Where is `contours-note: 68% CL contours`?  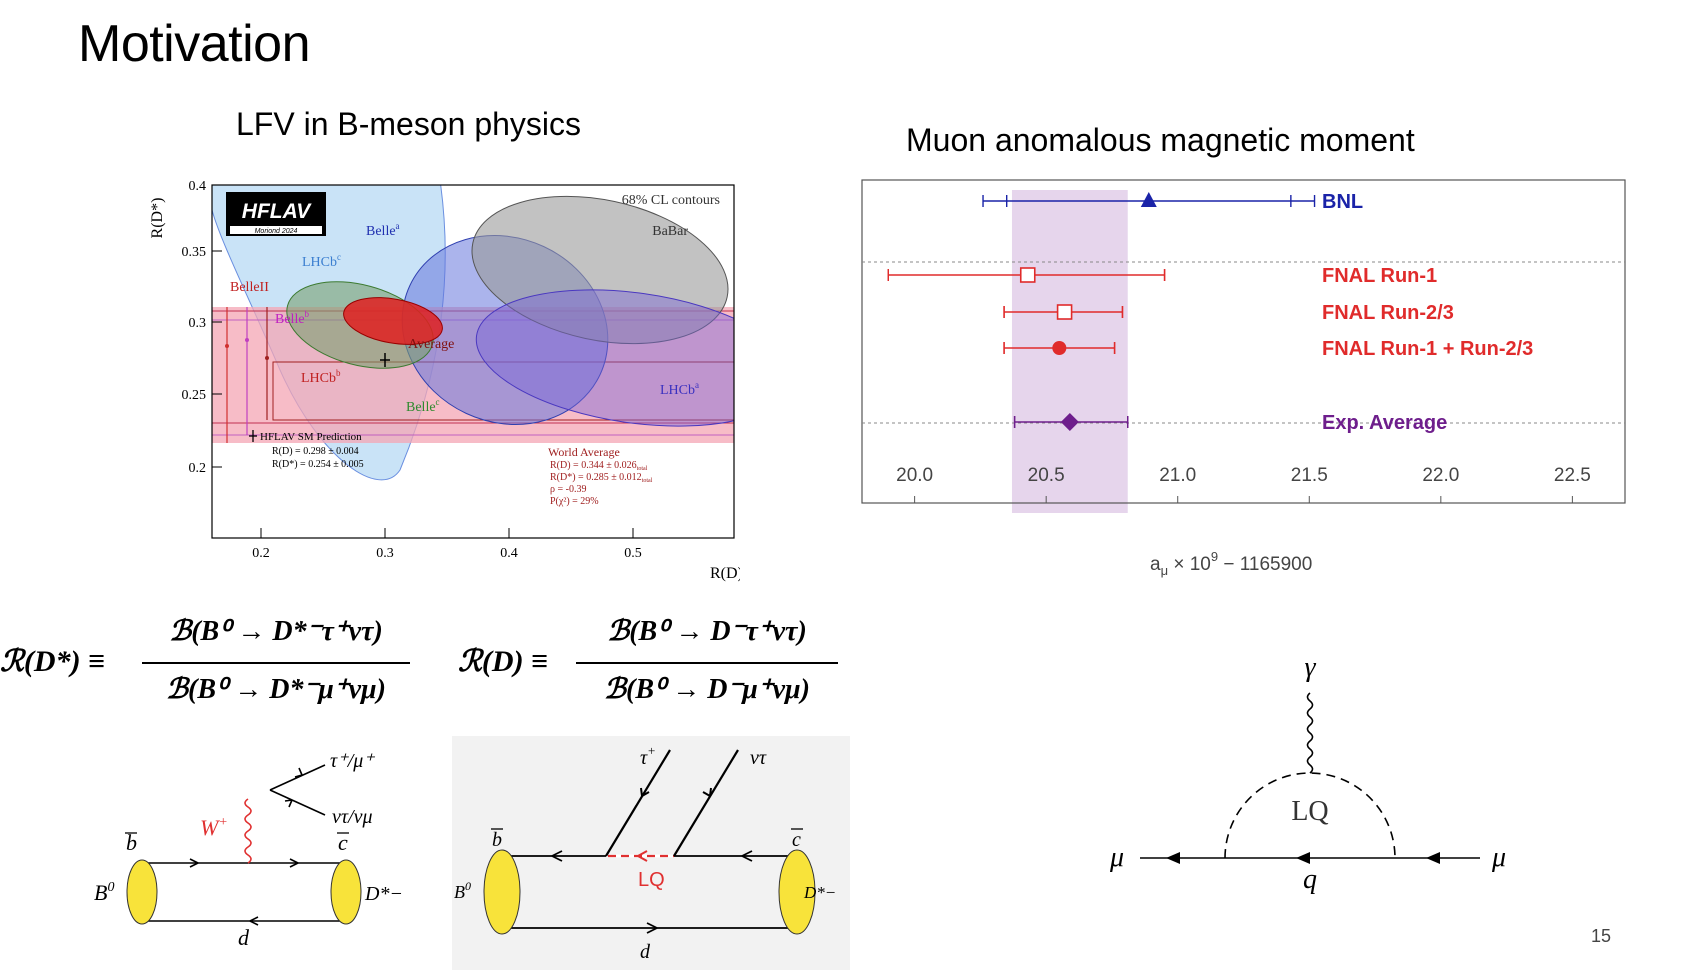 contours-note: 68% CL contours is located at coordinates (671, 200).